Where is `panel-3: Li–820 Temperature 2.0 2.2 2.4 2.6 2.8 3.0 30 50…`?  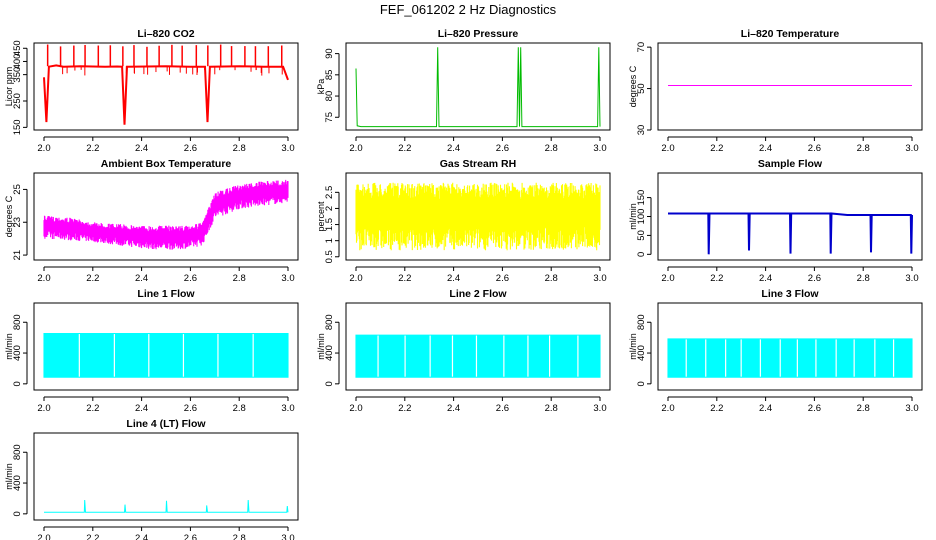
panel-3: Li–820 Temperature 2.0 2.2 2.4 2.6 2.8 3.0 30 50… is located at coordinates (775, 91).